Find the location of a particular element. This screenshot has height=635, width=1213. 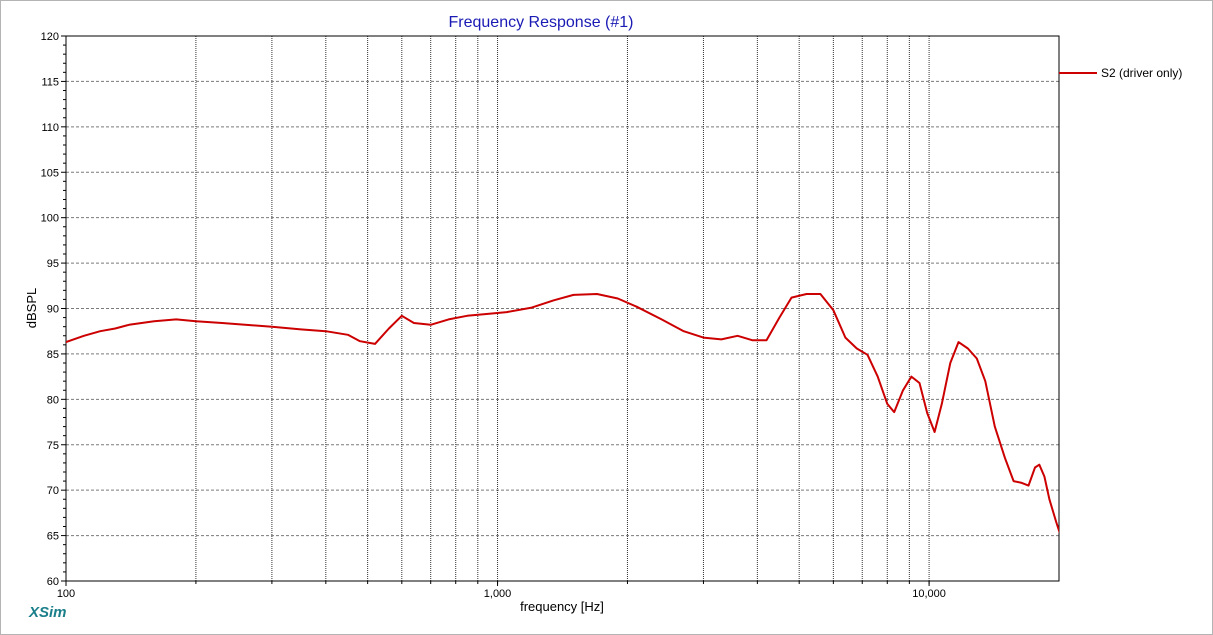

y-tick-label: 115 is located at coordinates (50, 82).